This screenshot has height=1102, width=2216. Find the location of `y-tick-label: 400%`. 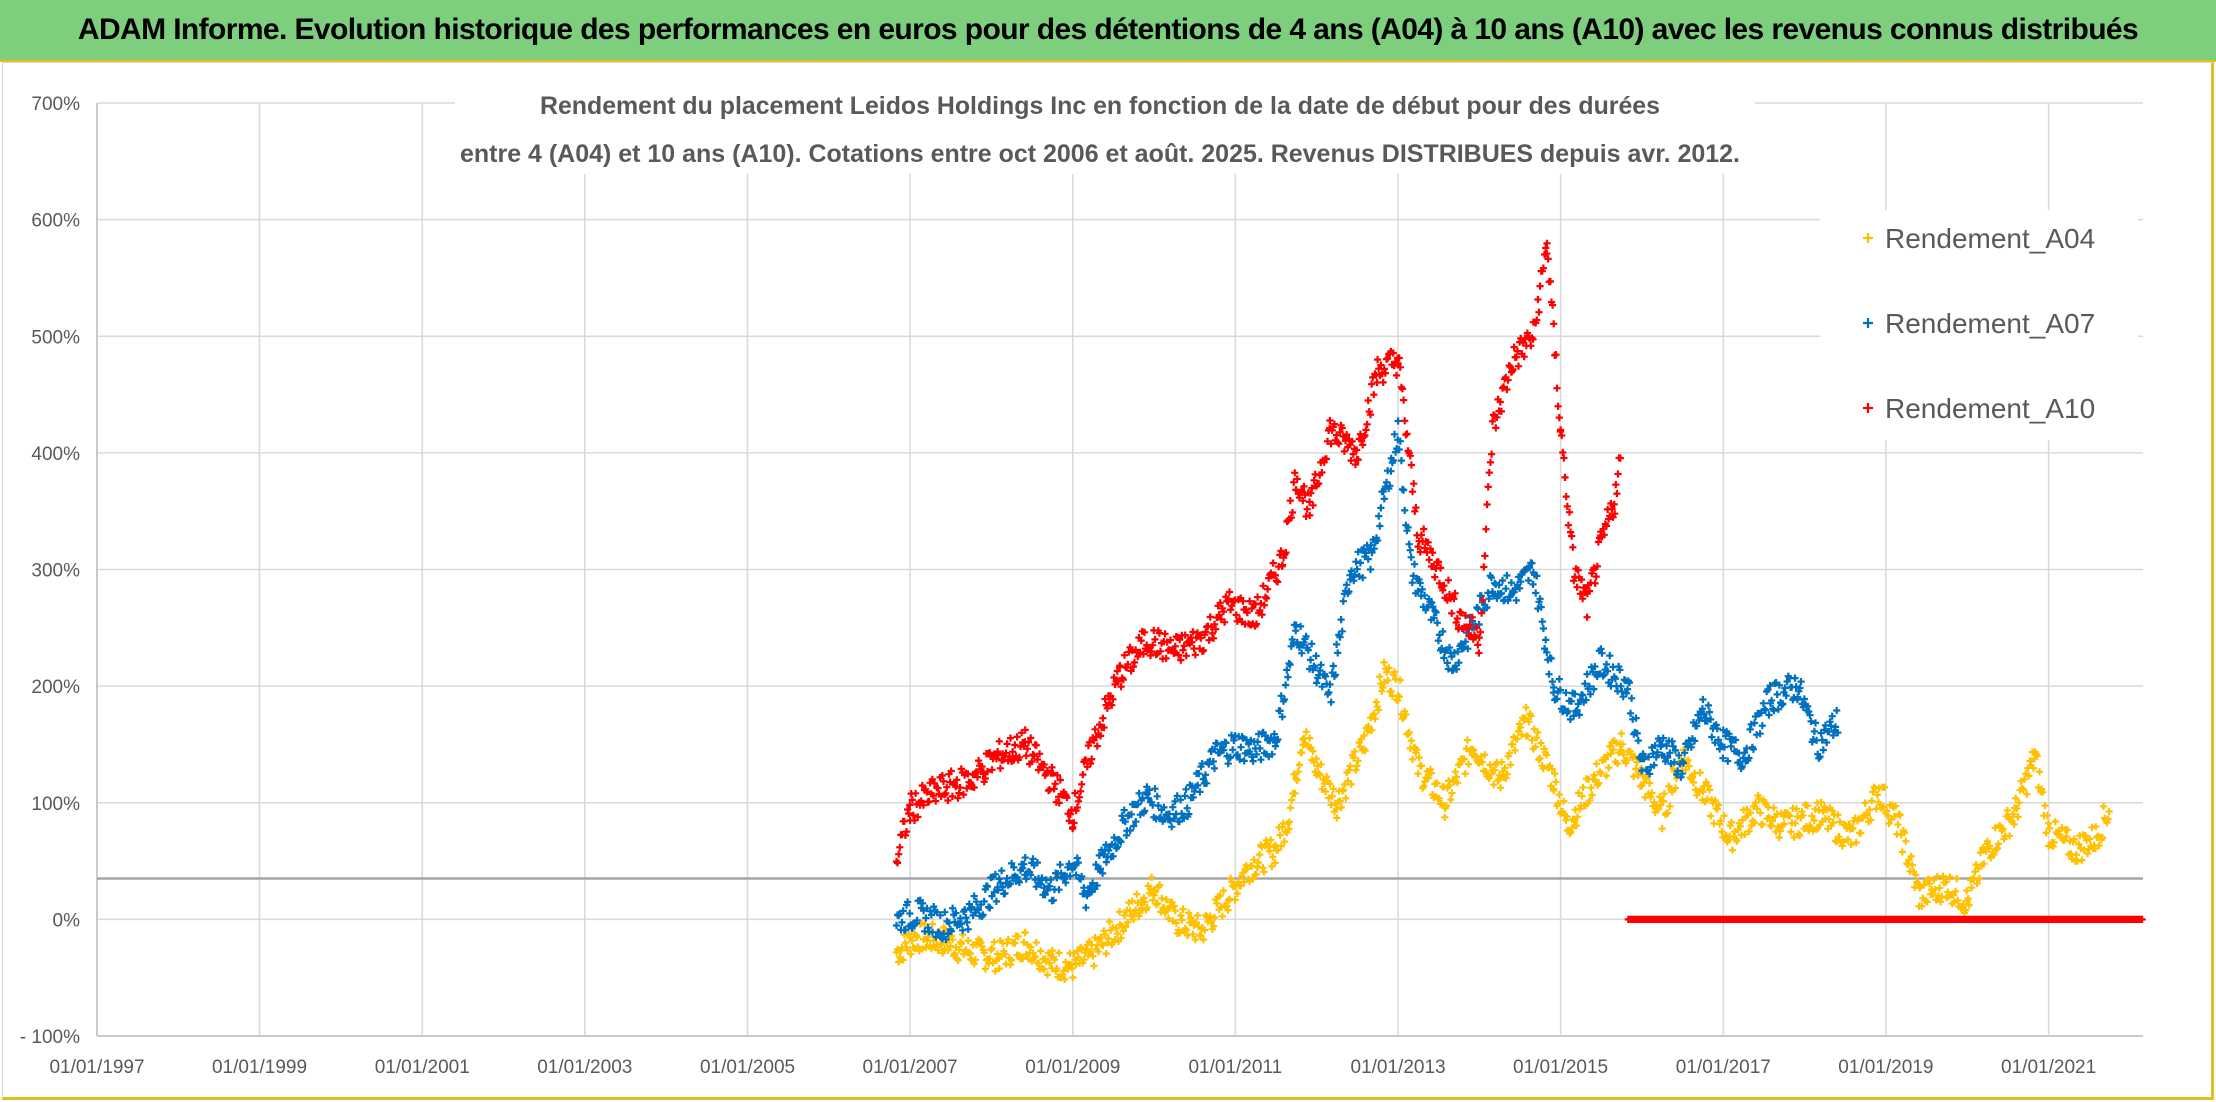

y-tick-label: 400% is located at coordinates (55, 454).